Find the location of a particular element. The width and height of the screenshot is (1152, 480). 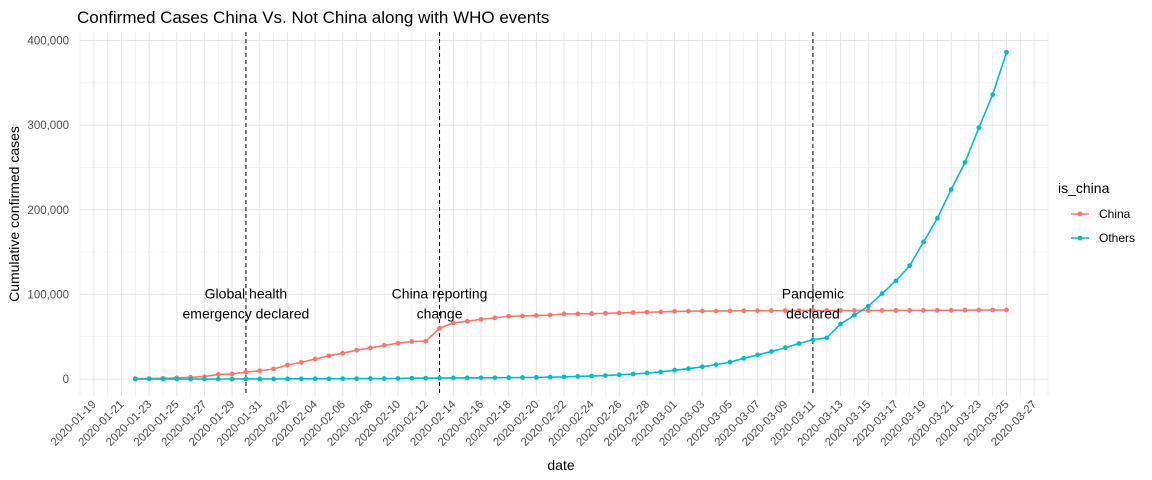

y-tick-label: 100,000 is located at coordinates (48, 295).